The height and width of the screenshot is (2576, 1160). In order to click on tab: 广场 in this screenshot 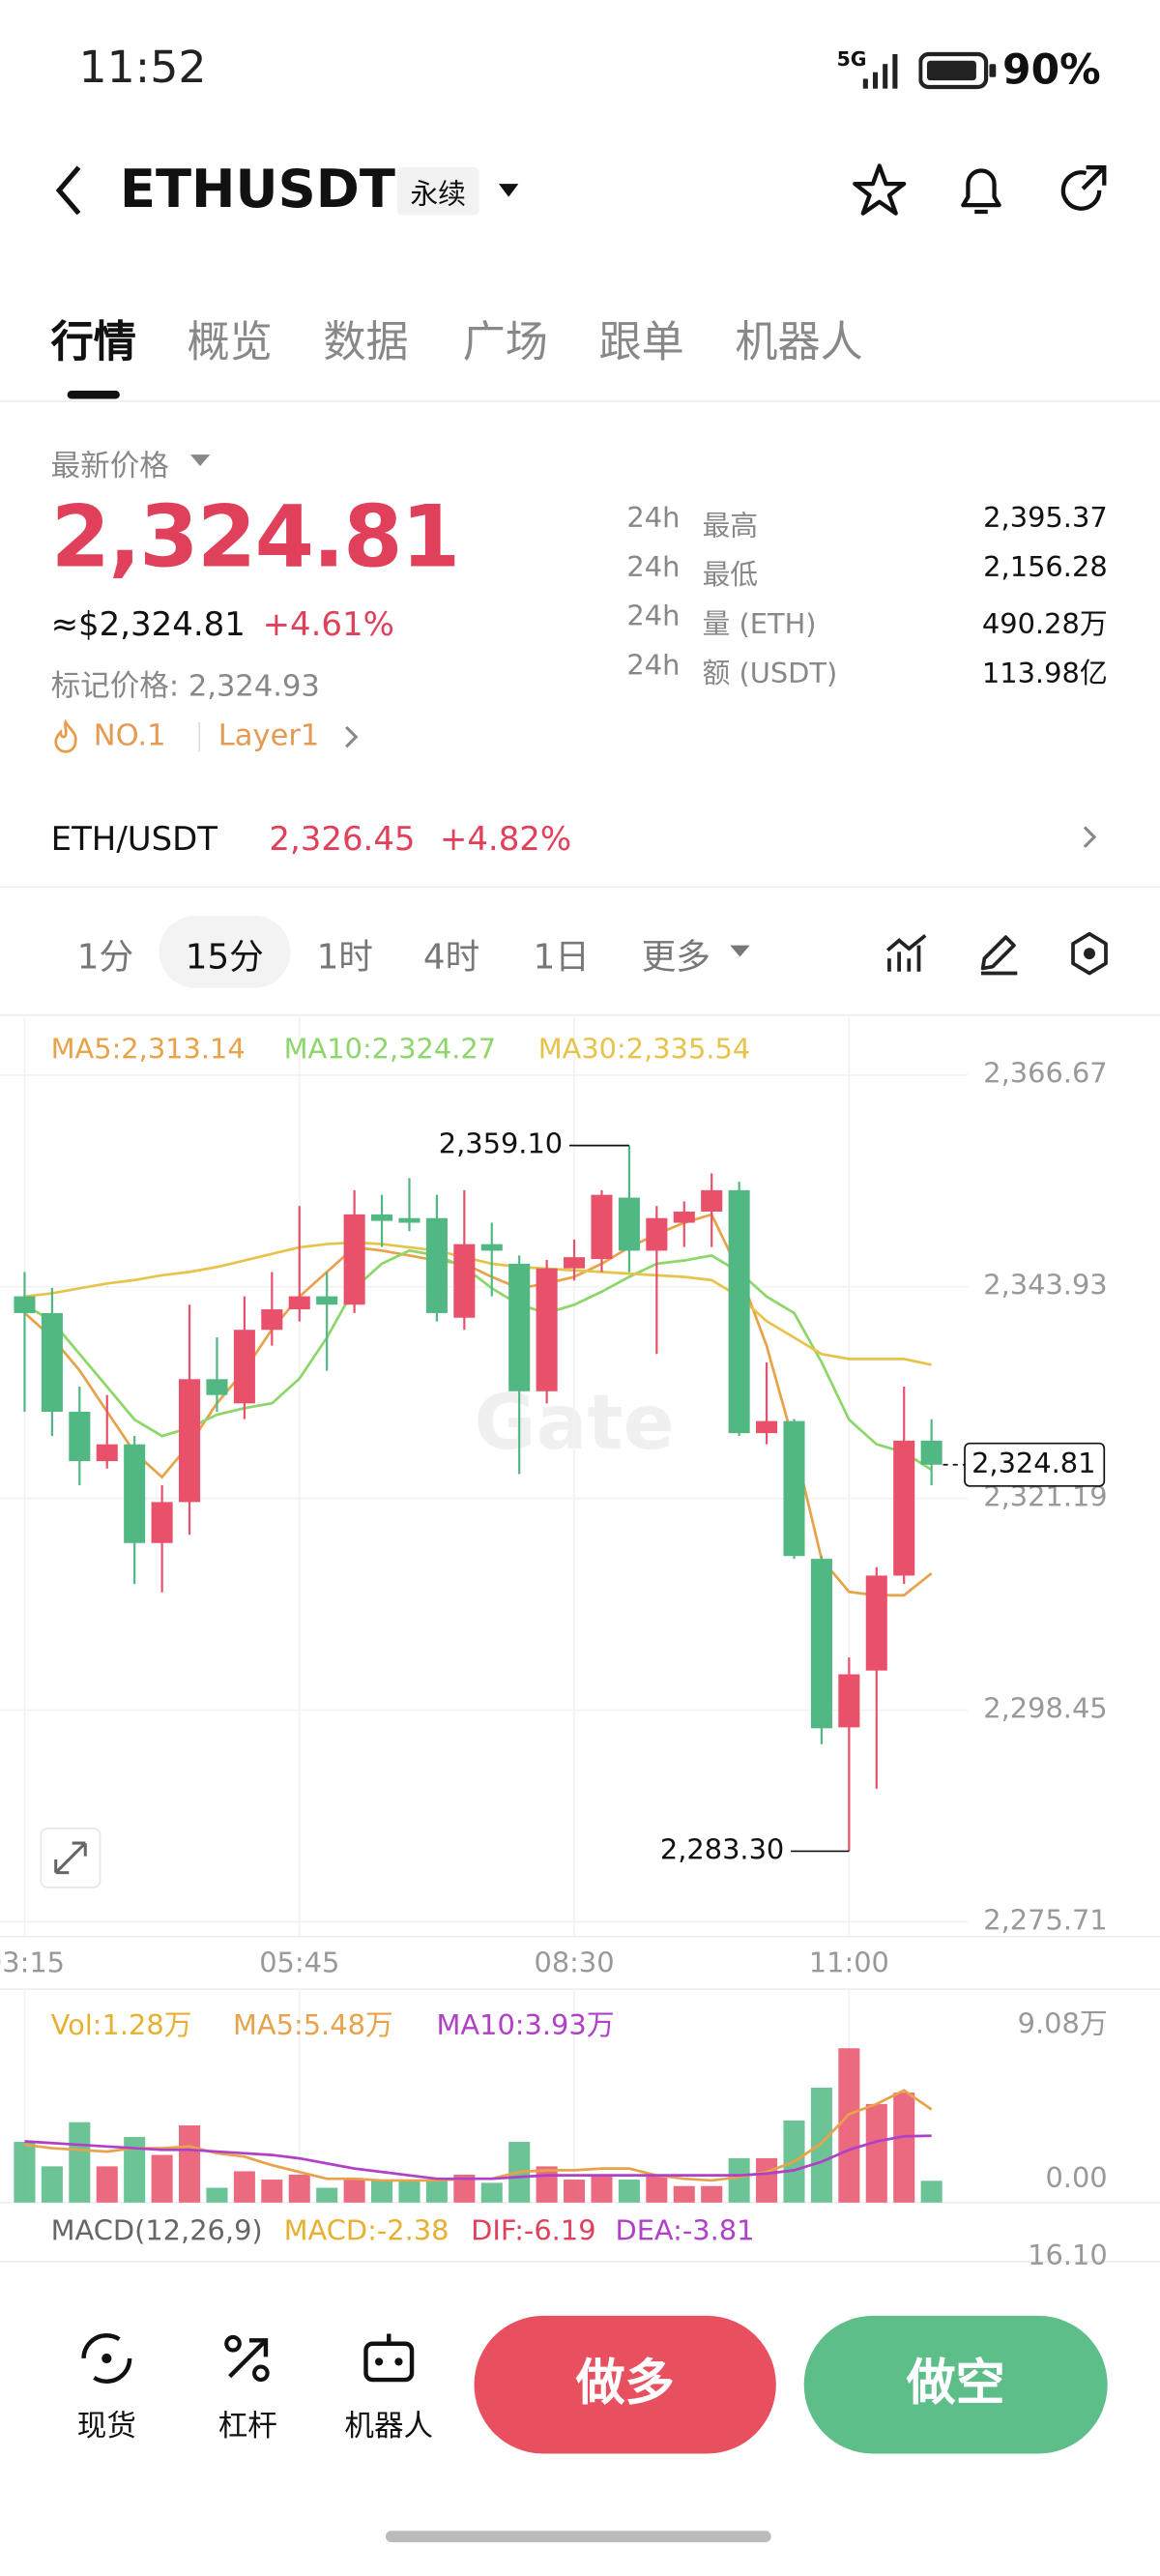, I will do `click(505, 343)`.